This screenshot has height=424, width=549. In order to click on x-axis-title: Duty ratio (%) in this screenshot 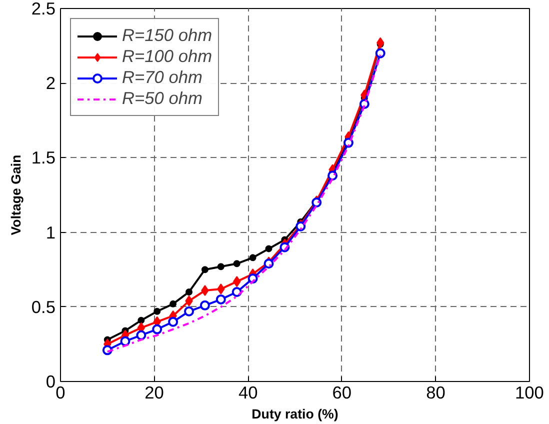, I will do `click(295, 414)`.